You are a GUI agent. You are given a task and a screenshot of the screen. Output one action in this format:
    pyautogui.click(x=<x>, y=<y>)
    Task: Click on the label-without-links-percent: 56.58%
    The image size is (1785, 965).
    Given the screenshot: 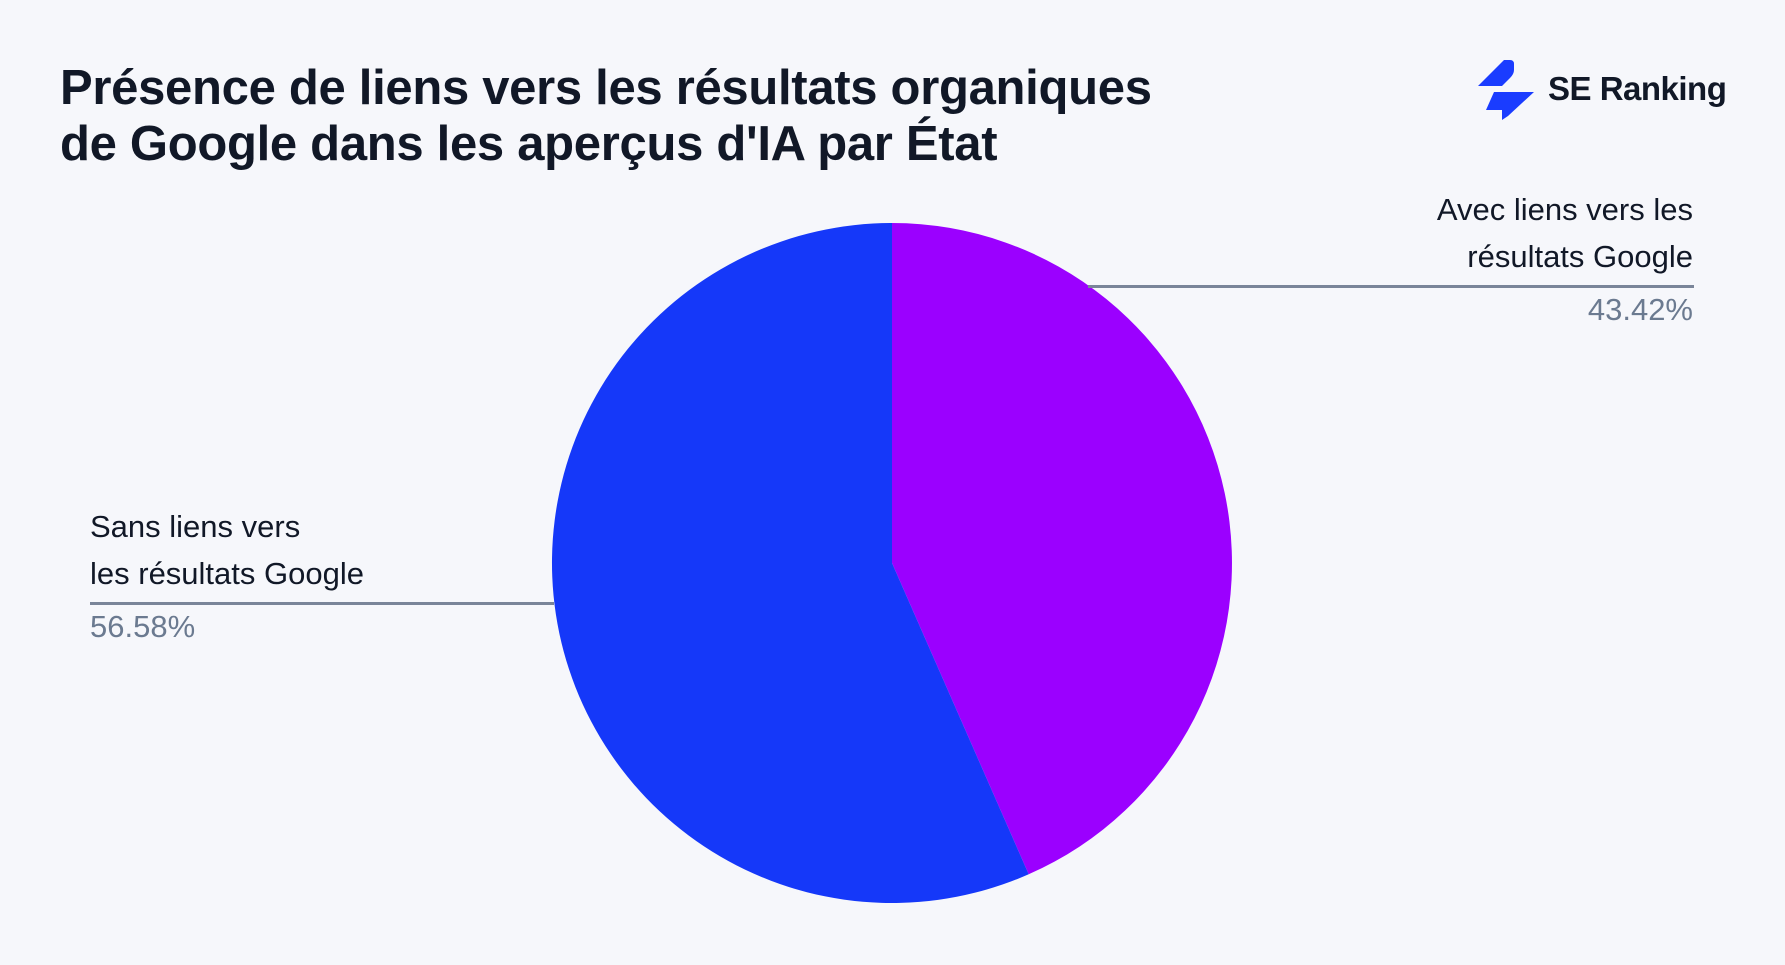 What is the action you would take?
    pyautogui.click(x=143, y=626)
    